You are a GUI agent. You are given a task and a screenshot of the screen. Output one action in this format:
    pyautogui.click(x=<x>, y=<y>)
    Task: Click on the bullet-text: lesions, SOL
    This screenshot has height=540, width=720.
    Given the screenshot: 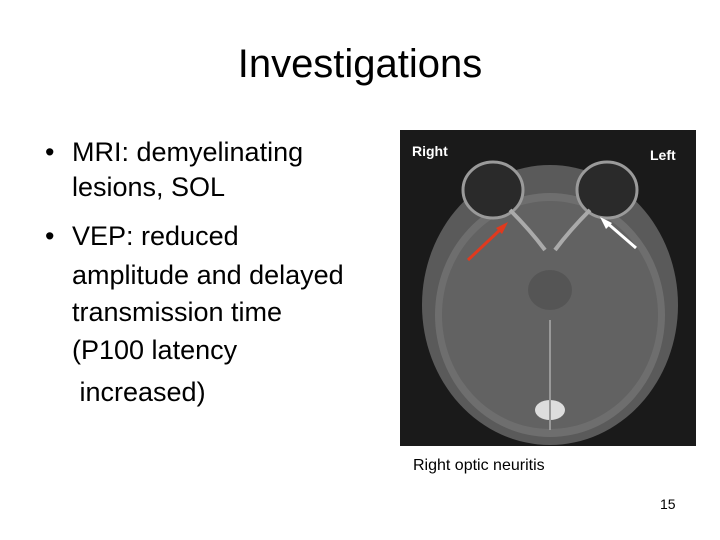 What is the action you would take?
    pyautogui.click(x=149, y=187)
    